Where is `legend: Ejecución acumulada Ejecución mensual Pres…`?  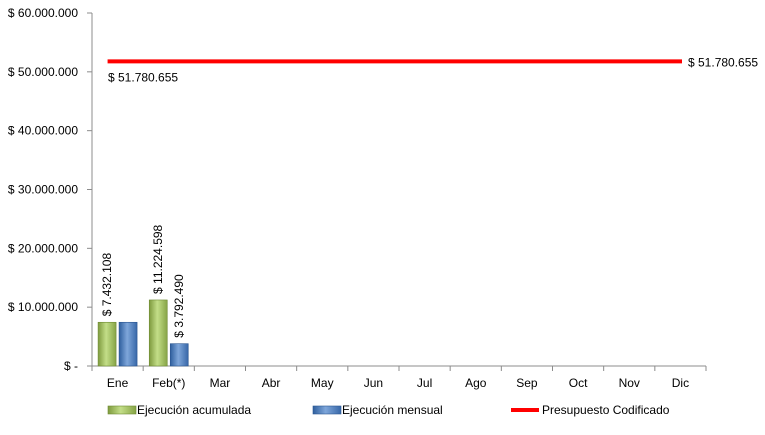 legend: Ejecución acumulada Ejecución mensual Pres… is located at coordinates (388, 410).